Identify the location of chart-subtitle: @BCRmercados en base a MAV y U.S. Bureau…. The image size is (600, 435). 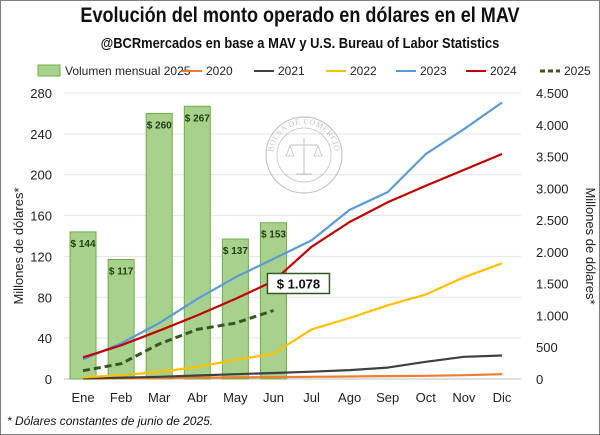
(300, 43).